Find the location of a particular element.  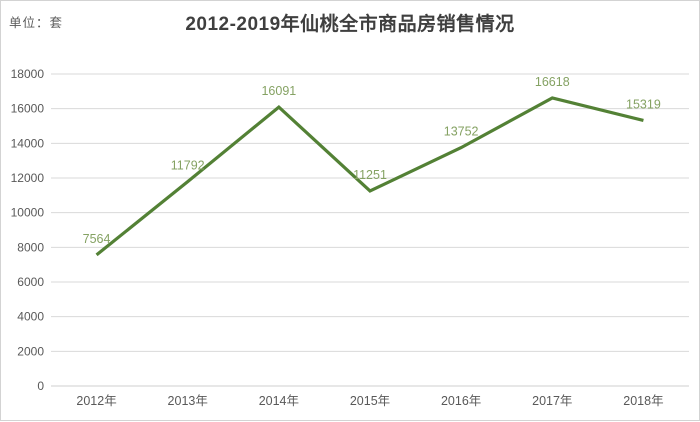

data-label: 16091 is located at coordinates (278, 91).